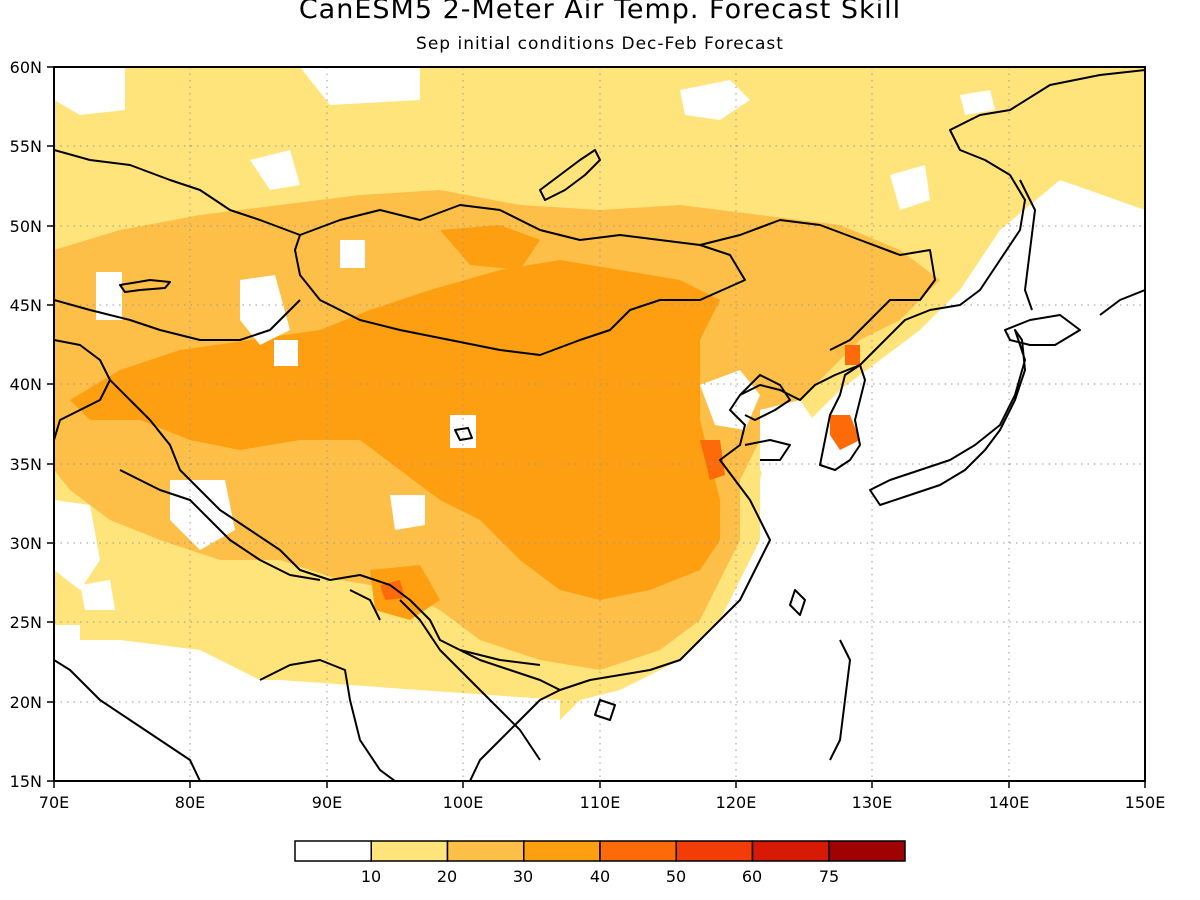 Image resolution: width=1200 pixels, height=900 pixels. What do you see at coordinates (676, 876) in the screenshot?
I see `legend-label: 50` at bounding box center [676, 876].